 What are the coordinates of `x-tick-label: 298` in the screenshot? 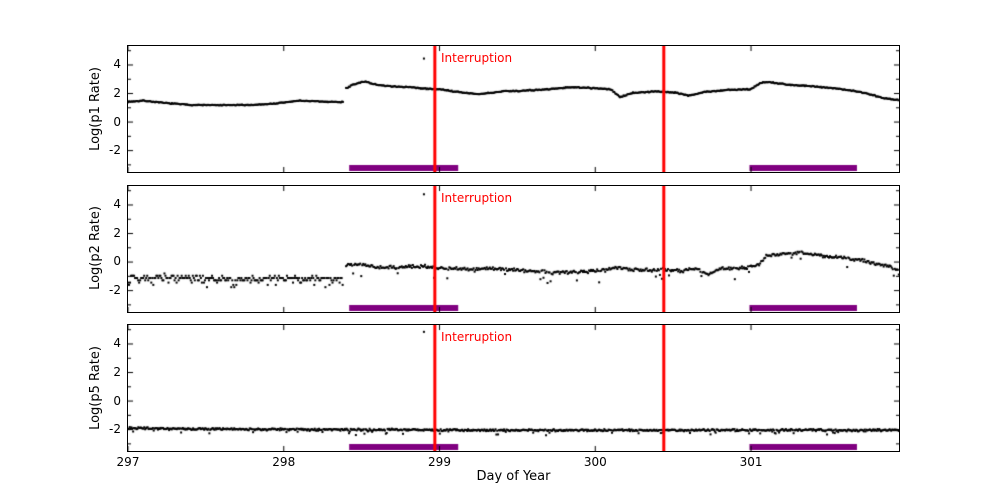 It's located at (284, 462).